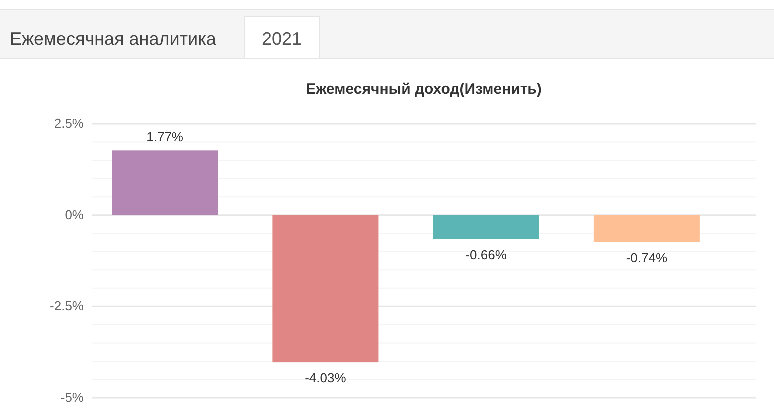 This screenshot has width=774, height=418. I want to click on y-tick-label: -2.5%, so click(67, 306).